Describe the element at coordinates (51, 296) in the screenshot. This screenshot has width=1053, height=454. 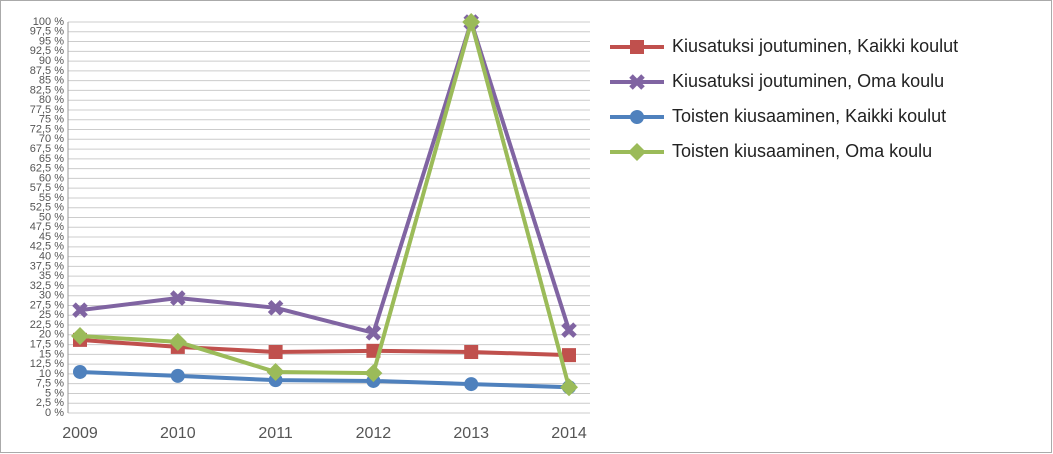
I see `y-tick-label: 30 %` at that location.